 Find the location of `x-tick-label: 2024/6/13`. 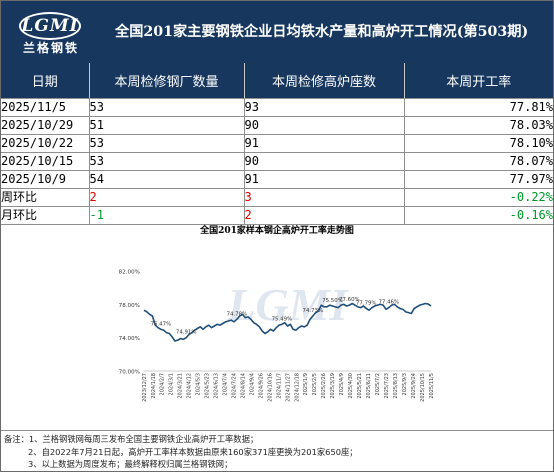

x-tick-label: 2024/6/13 is located at coordinates (217, 386).